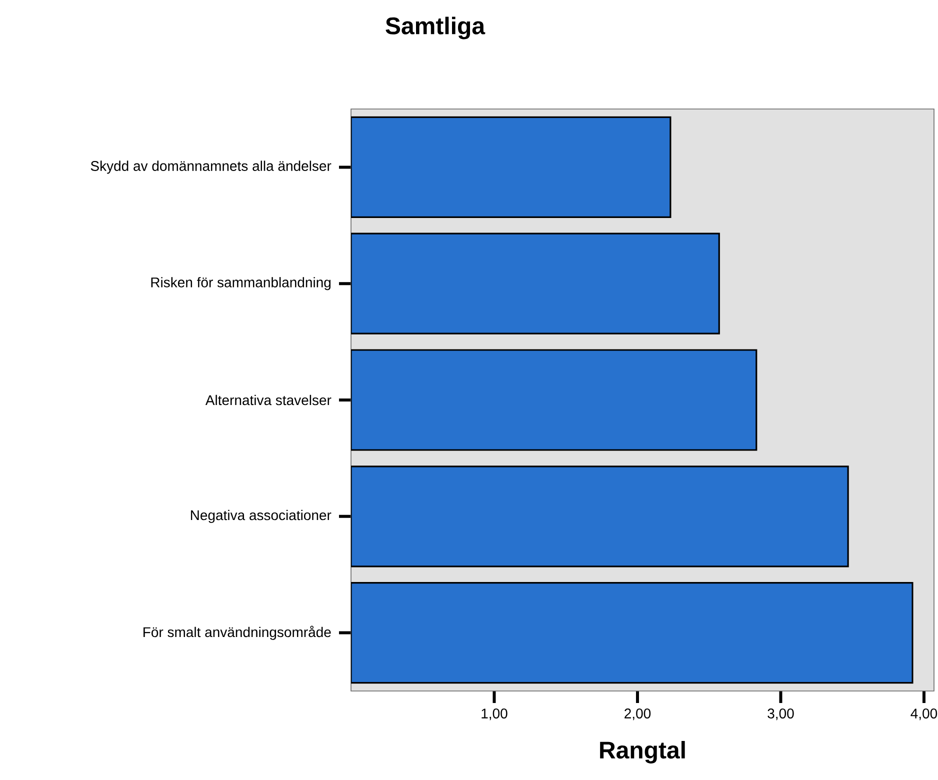 The width and height of the screenshot is (938, 780). Describe the element at coordinates (642, 752) in the screenshot. I see `x-axis-title: Rangtal` at that location.